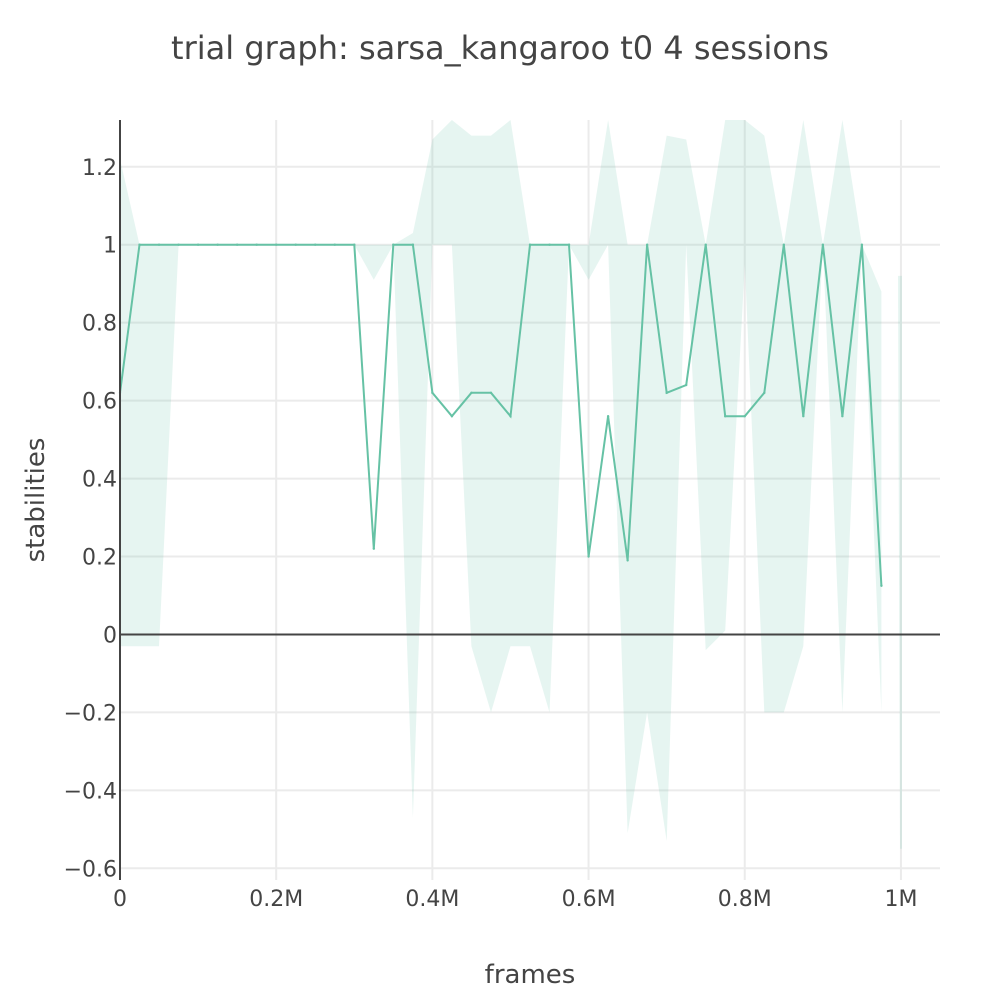 This screenshot has height=1000, width=1000. I want to click on x-tick-label: 0.6M, so click(589, 899).